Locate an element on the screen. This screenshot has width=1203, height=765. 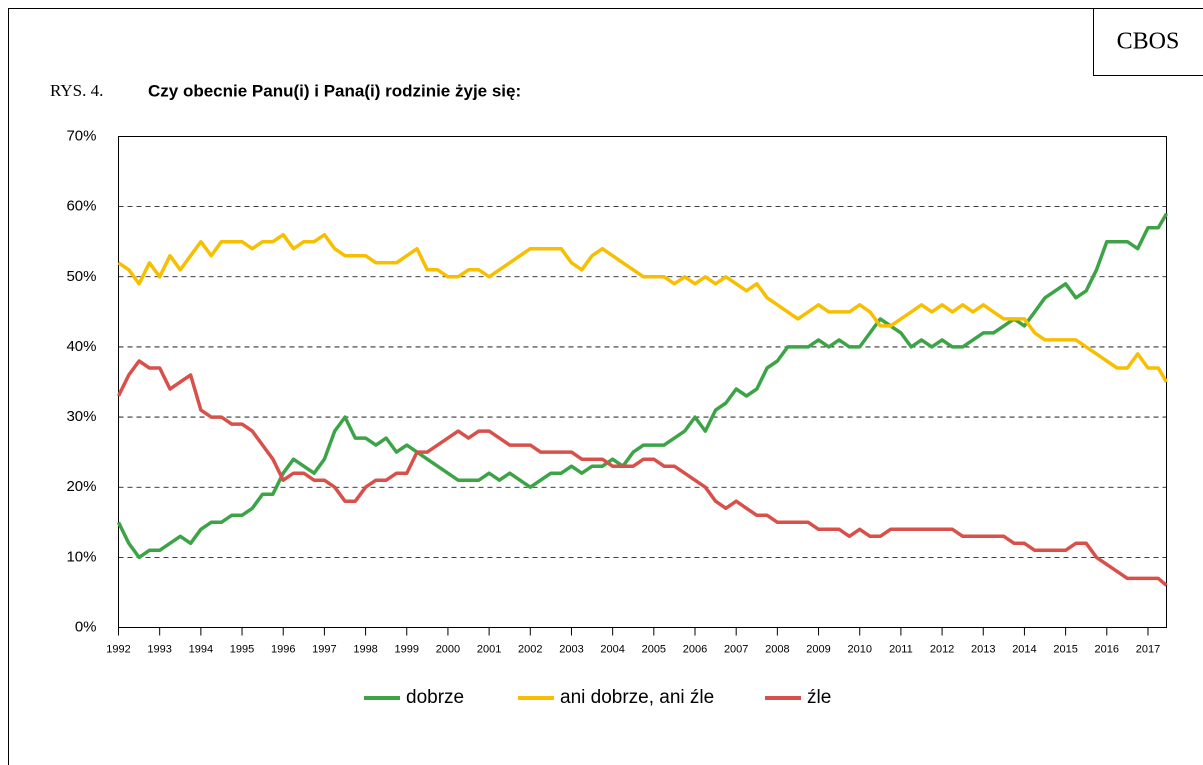
x-tick-label: 2012 is located at coordinates (942, 649).